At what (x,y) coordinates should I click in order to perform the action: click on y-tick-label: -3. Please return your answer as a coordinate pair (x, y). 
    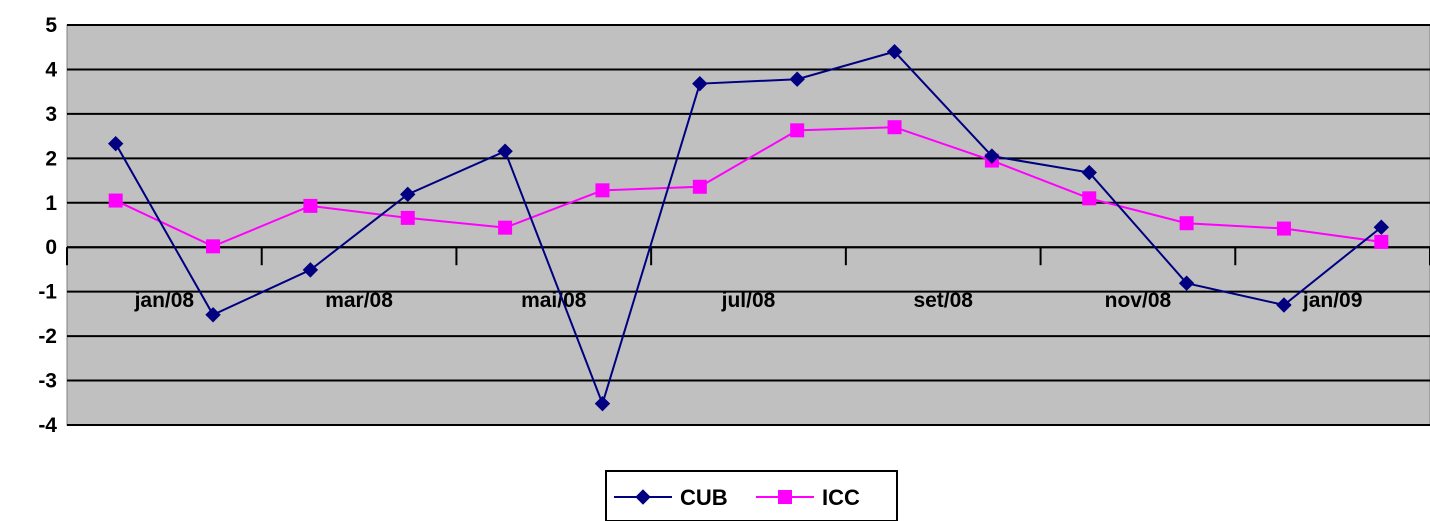
    Looking at the image, I should click on (47, 381).